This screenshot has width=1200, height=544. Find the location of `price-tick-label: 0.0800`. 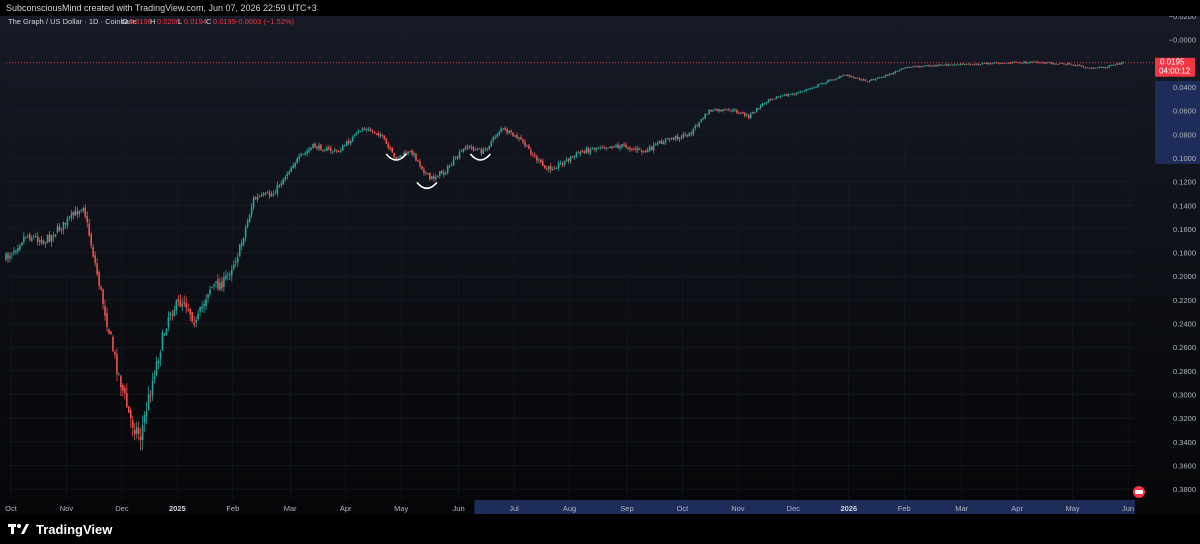

price-tick-label: 0.0800 is located at coordinates (1184, 134).